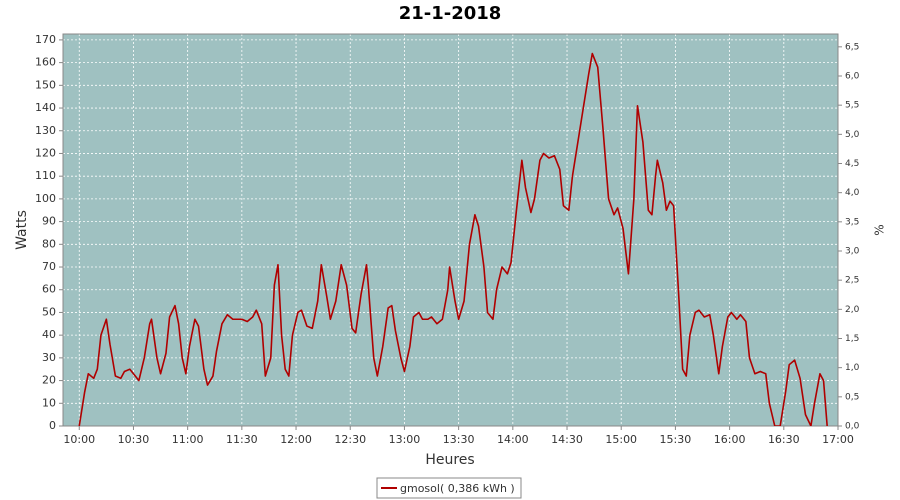 The height and width of the screenshot is (500, 900). What do you see at coordinates (49, 221) in the screenshot?
I see `y-tick-label: 90` at bounding box center [49, 221].